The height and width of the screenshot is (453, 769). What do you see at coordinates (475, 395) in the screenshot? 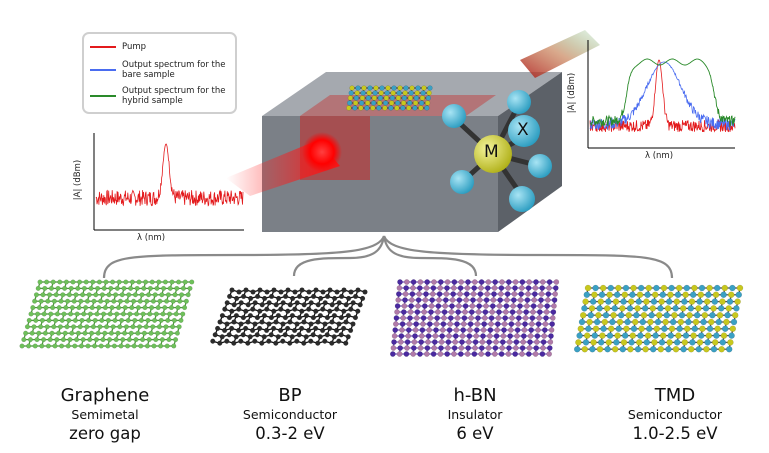
I see `material-name: h-BN` at bounding box center [475, 395].